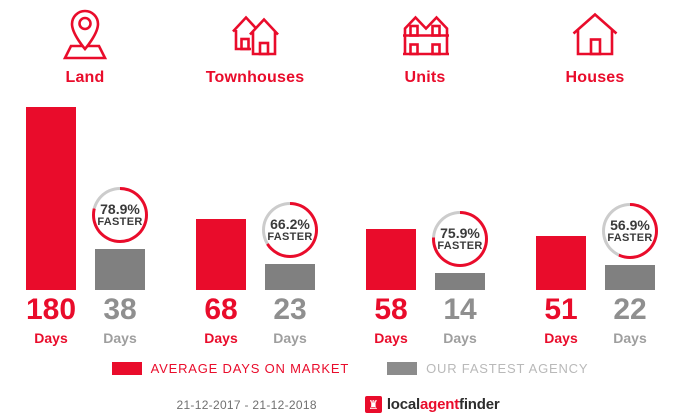  Describe the element at coordinates (373, 404) in the screenshot. I see `rook-icon: ♜` at that location.